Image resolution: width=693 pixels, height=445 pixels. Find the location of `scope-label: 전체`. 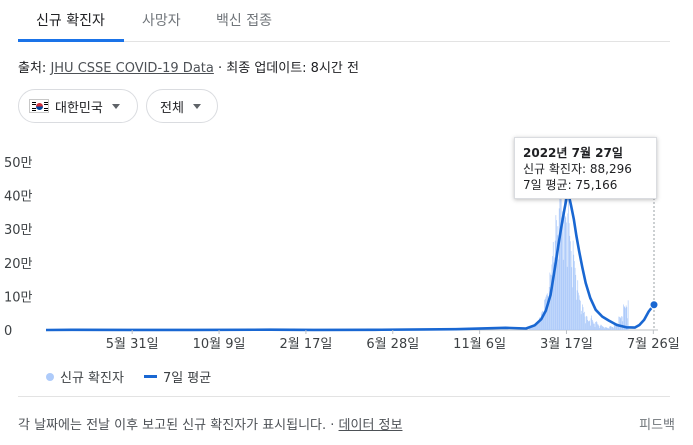

scope-label: 전체 is located at coordinates (172, 108).